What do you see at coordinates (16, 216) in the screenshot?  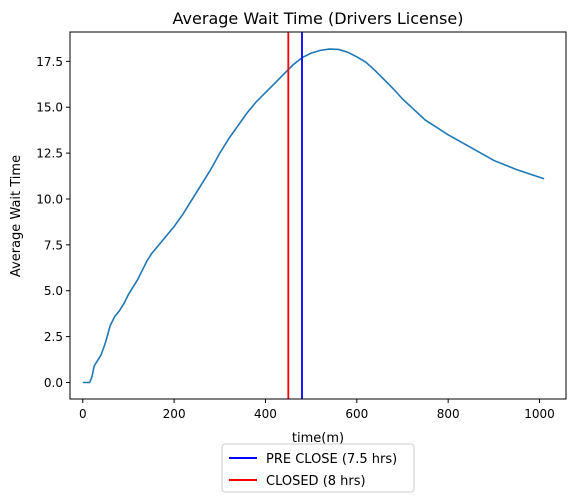 I see `y-axis-label: Average Wait Time` at bounding box center [16, 216].